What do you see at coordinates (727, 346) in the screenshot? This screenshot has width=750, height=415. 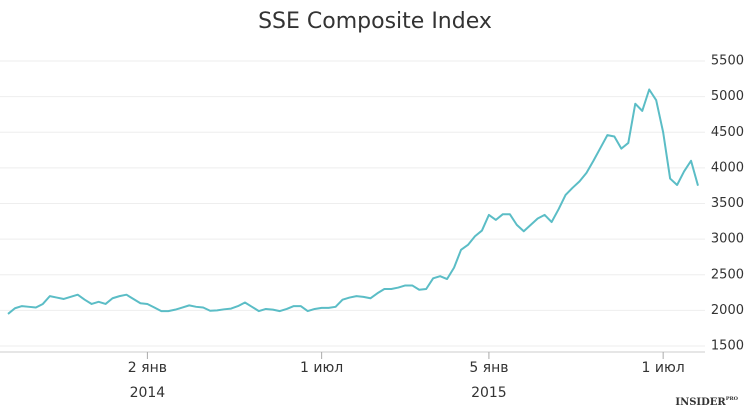 I see `y-tick-label: 1500` at bounding box center [727, 346].